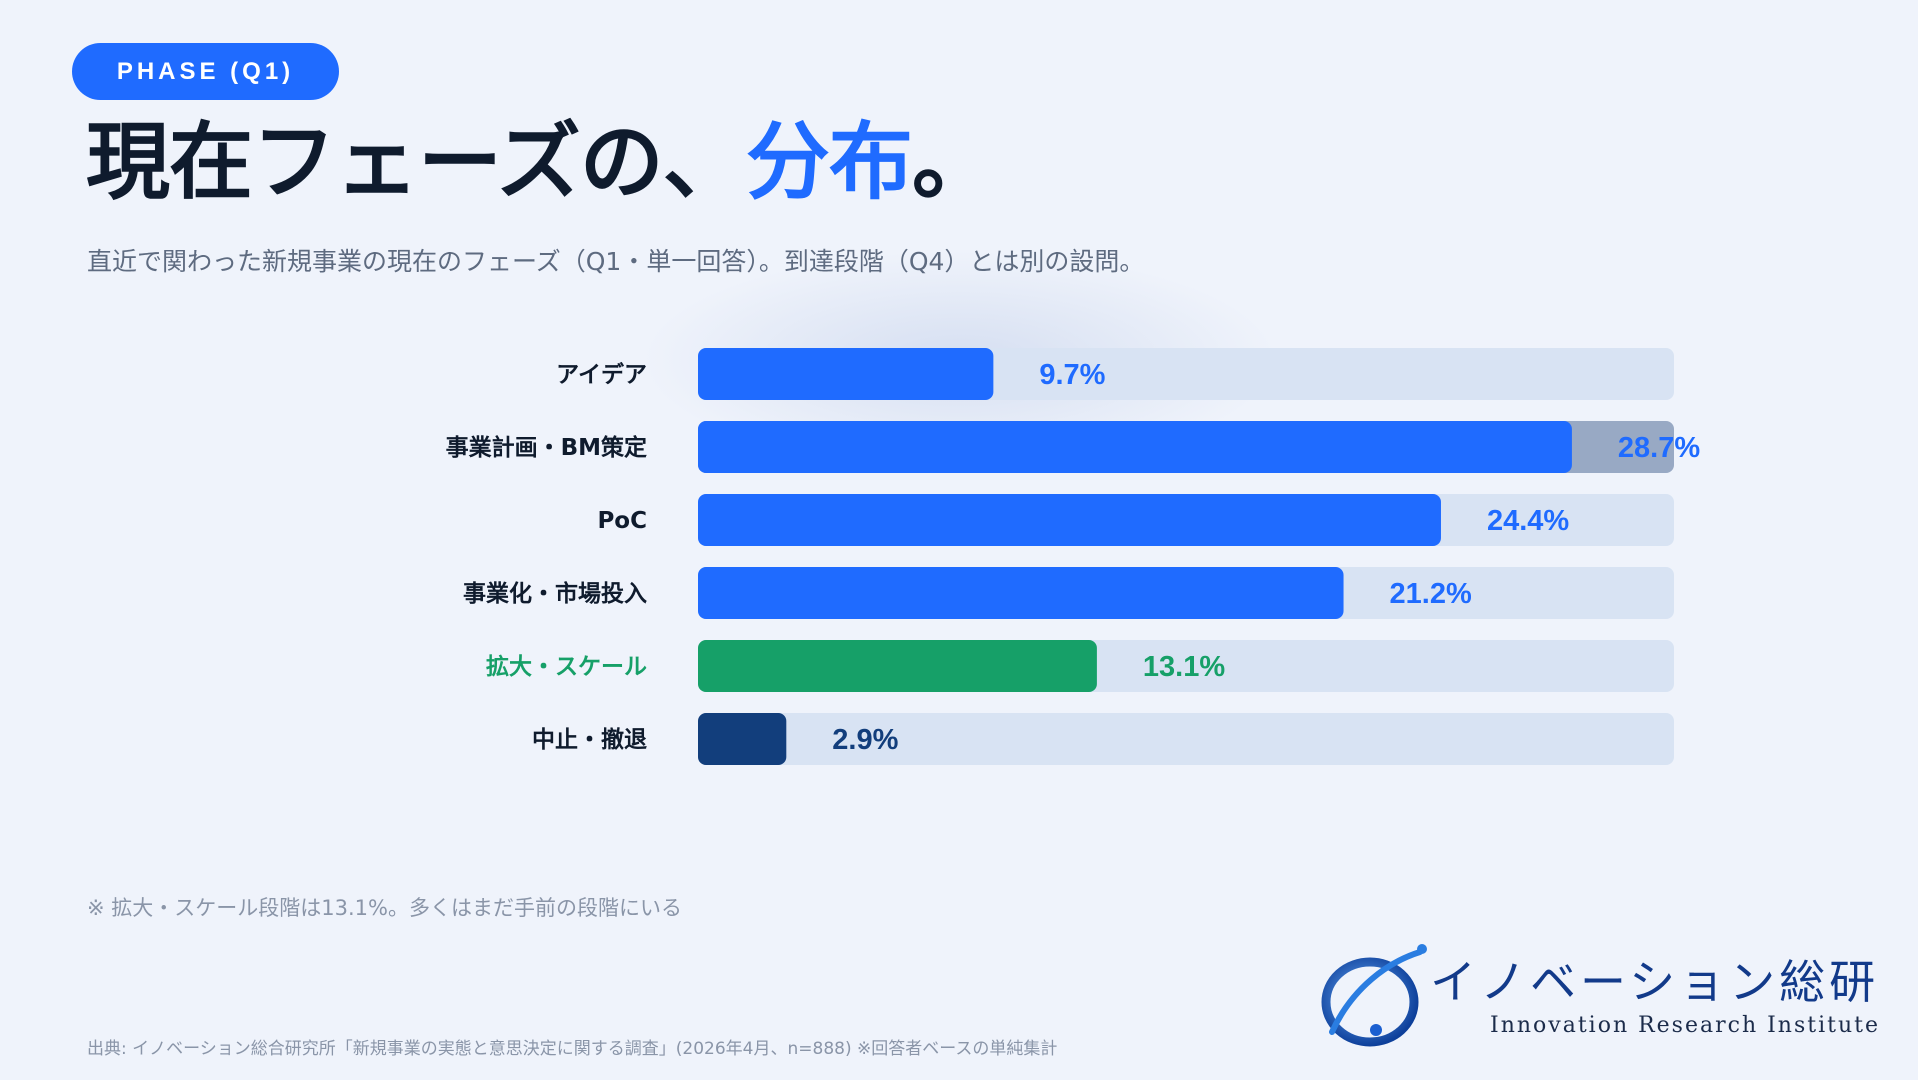  What do you see at coordinates (384, 908) in the screenshot?
I see `footnote: ※ 拡大・スケール段階は13.1%。多くはまだ手前の段階にいる` at bounding box center [384, 908].